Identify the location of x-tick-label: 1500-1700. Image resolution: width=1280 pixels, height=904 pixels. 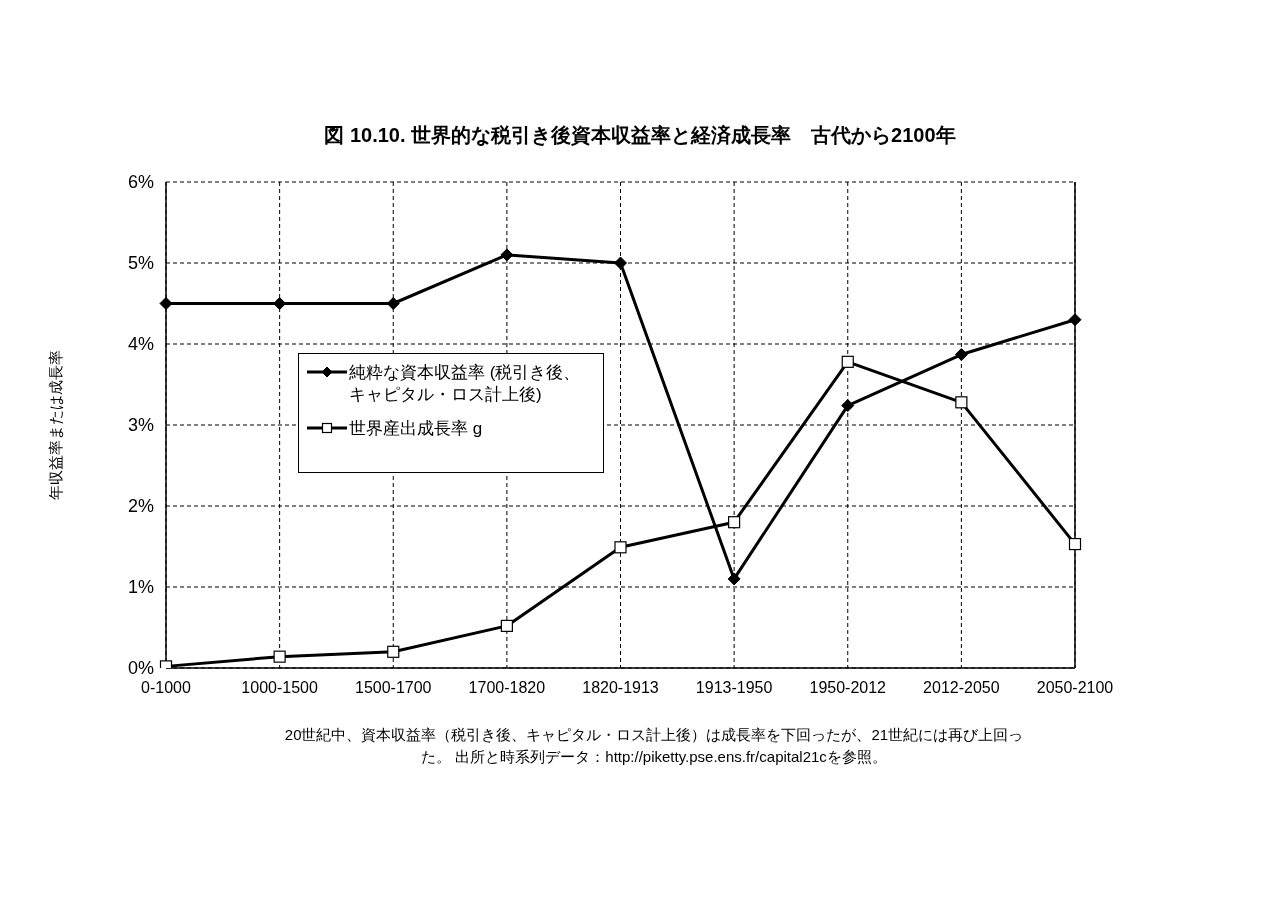
(393, 688).